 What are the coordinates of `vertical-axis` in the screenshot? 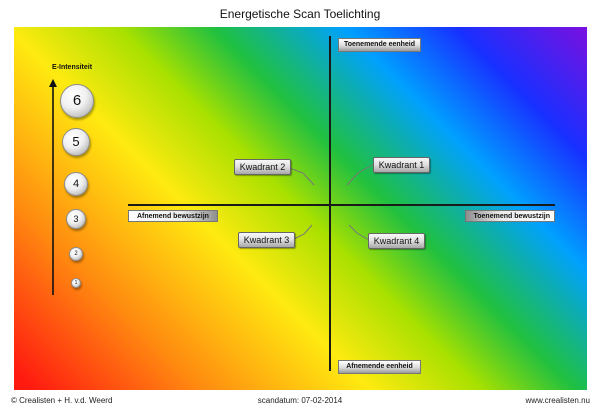 It's located at (330, 203).